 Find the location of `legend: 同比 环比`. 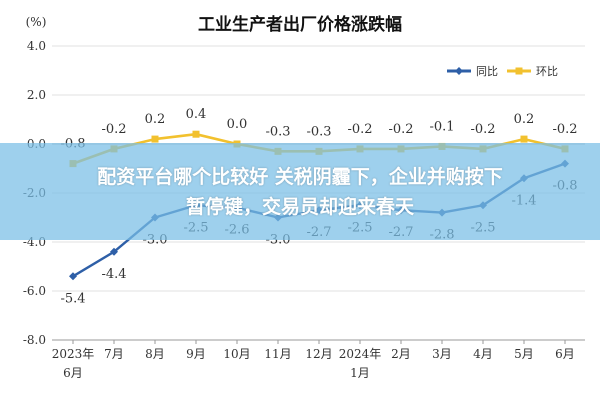

legend: 同比 环比 is located at coordinates (502, 71).